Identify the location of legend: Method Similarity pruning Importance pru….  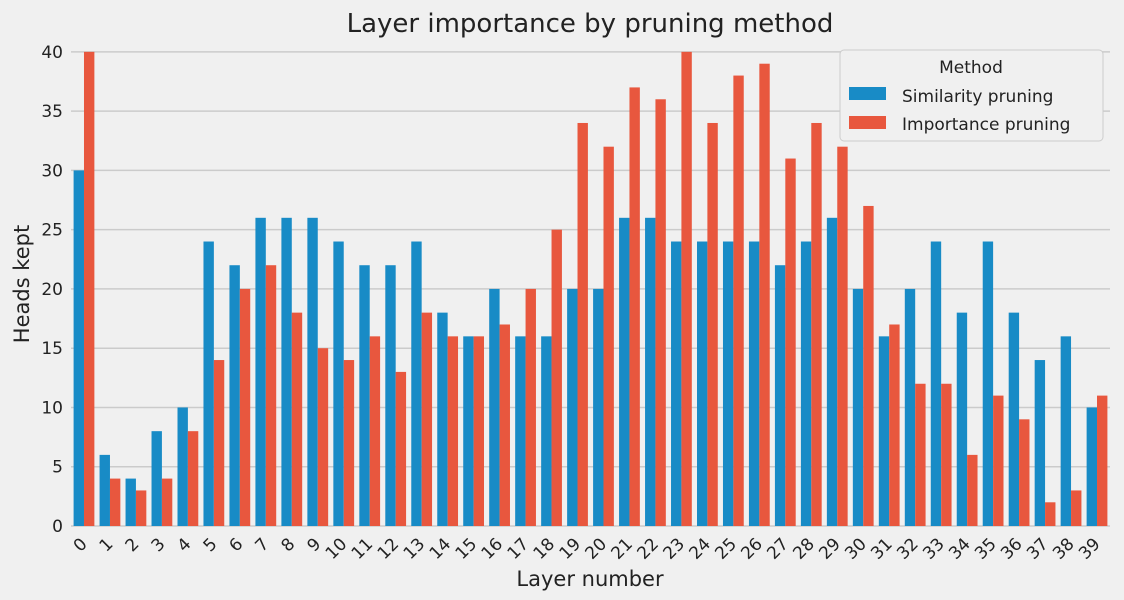
(971, 95).